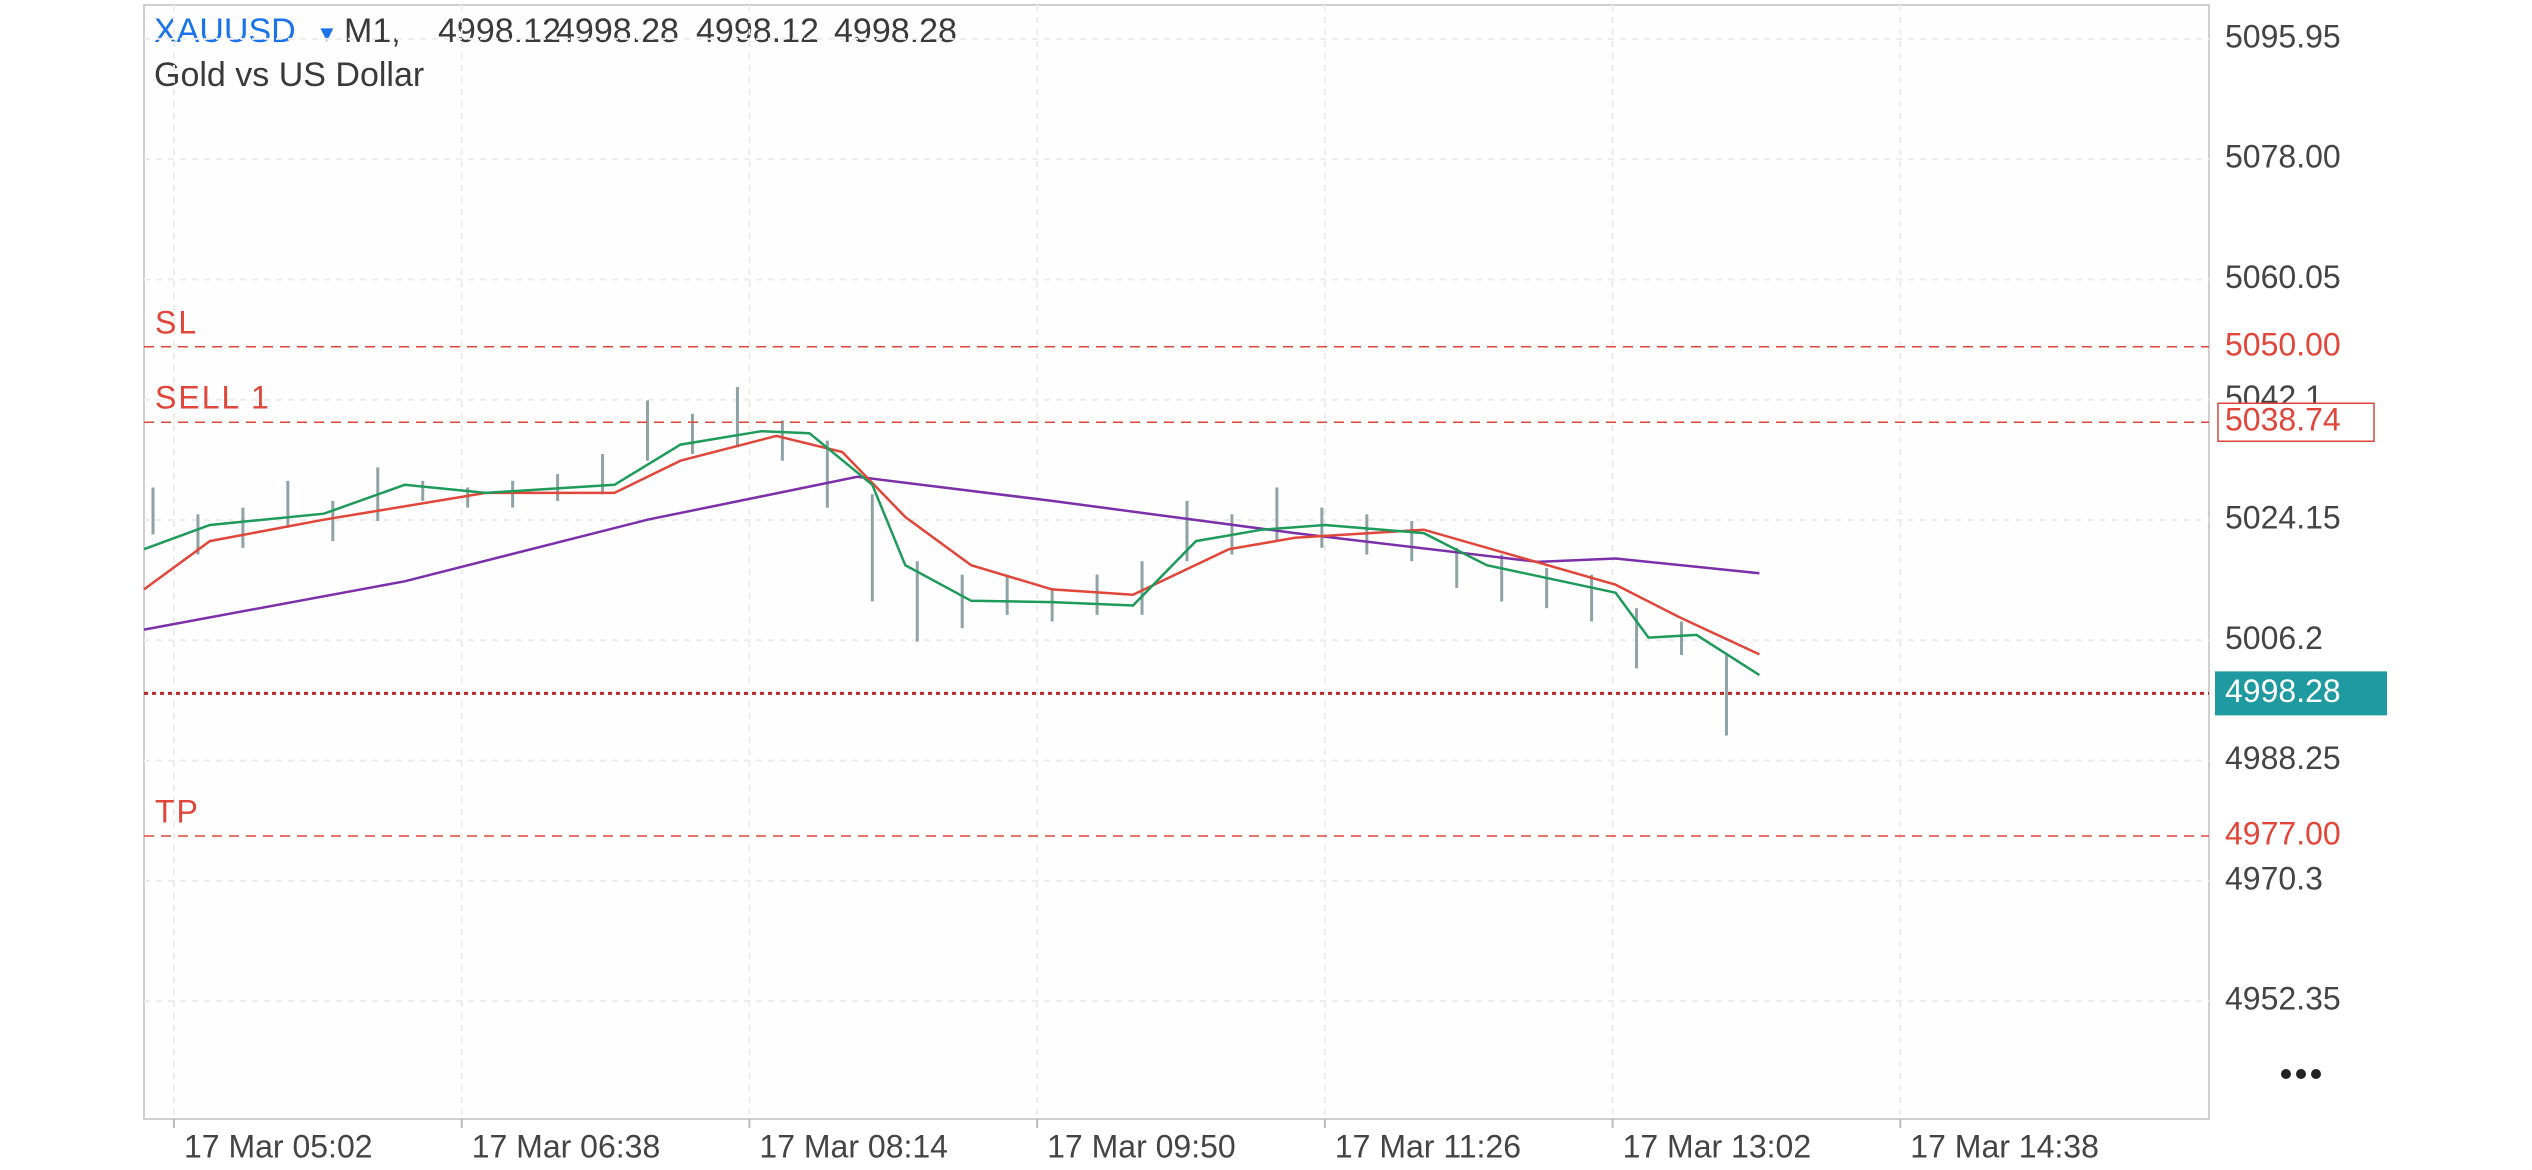  Describe the element at coordinates (213, 398) in the screenshot. I see `order-level-name: SELL 1` at that location.